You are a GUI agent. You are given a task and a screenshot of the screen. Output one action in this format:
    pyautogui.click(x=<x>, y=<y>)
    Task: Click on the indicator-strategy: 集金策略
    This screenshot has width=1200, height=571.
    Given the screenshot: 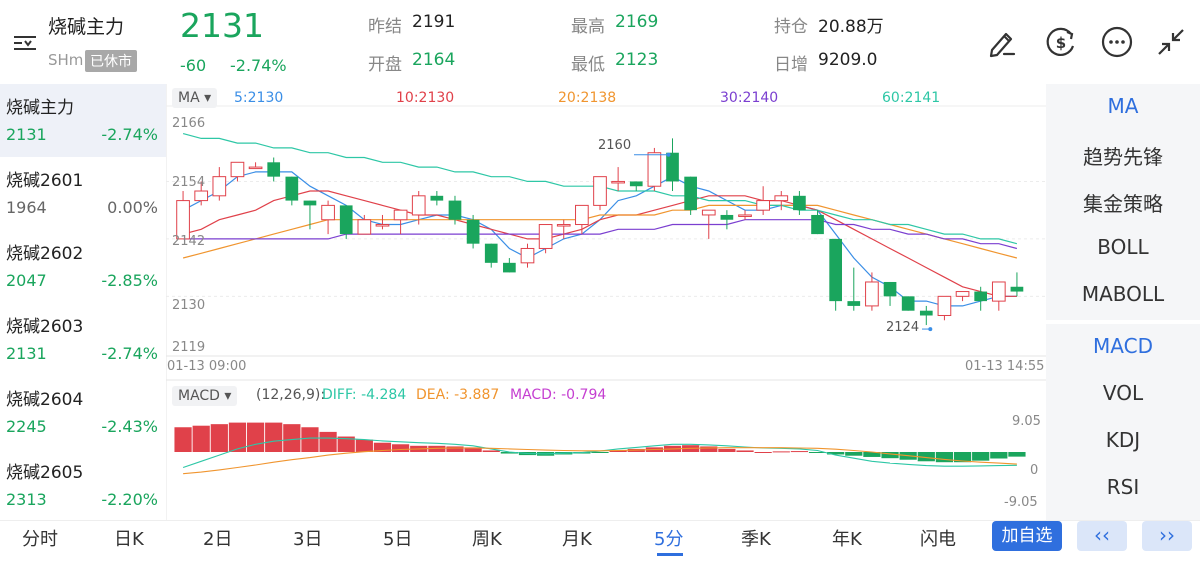 What is the action you would take?
    pyautogui.click(x=1123, y=204)
    